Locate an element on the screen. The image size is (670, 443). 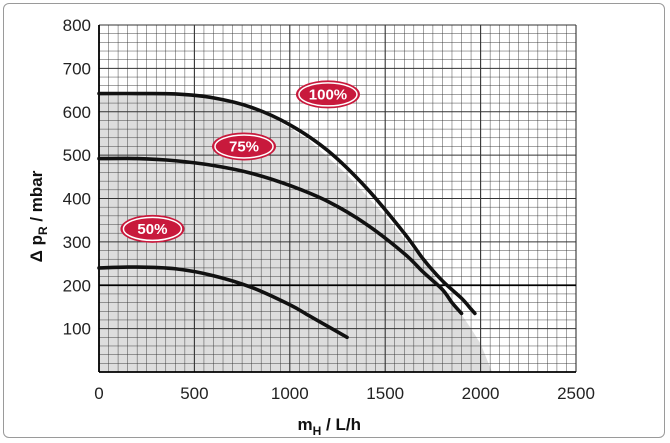
y-tick-label: 600 is located at coordinates (77, 112).